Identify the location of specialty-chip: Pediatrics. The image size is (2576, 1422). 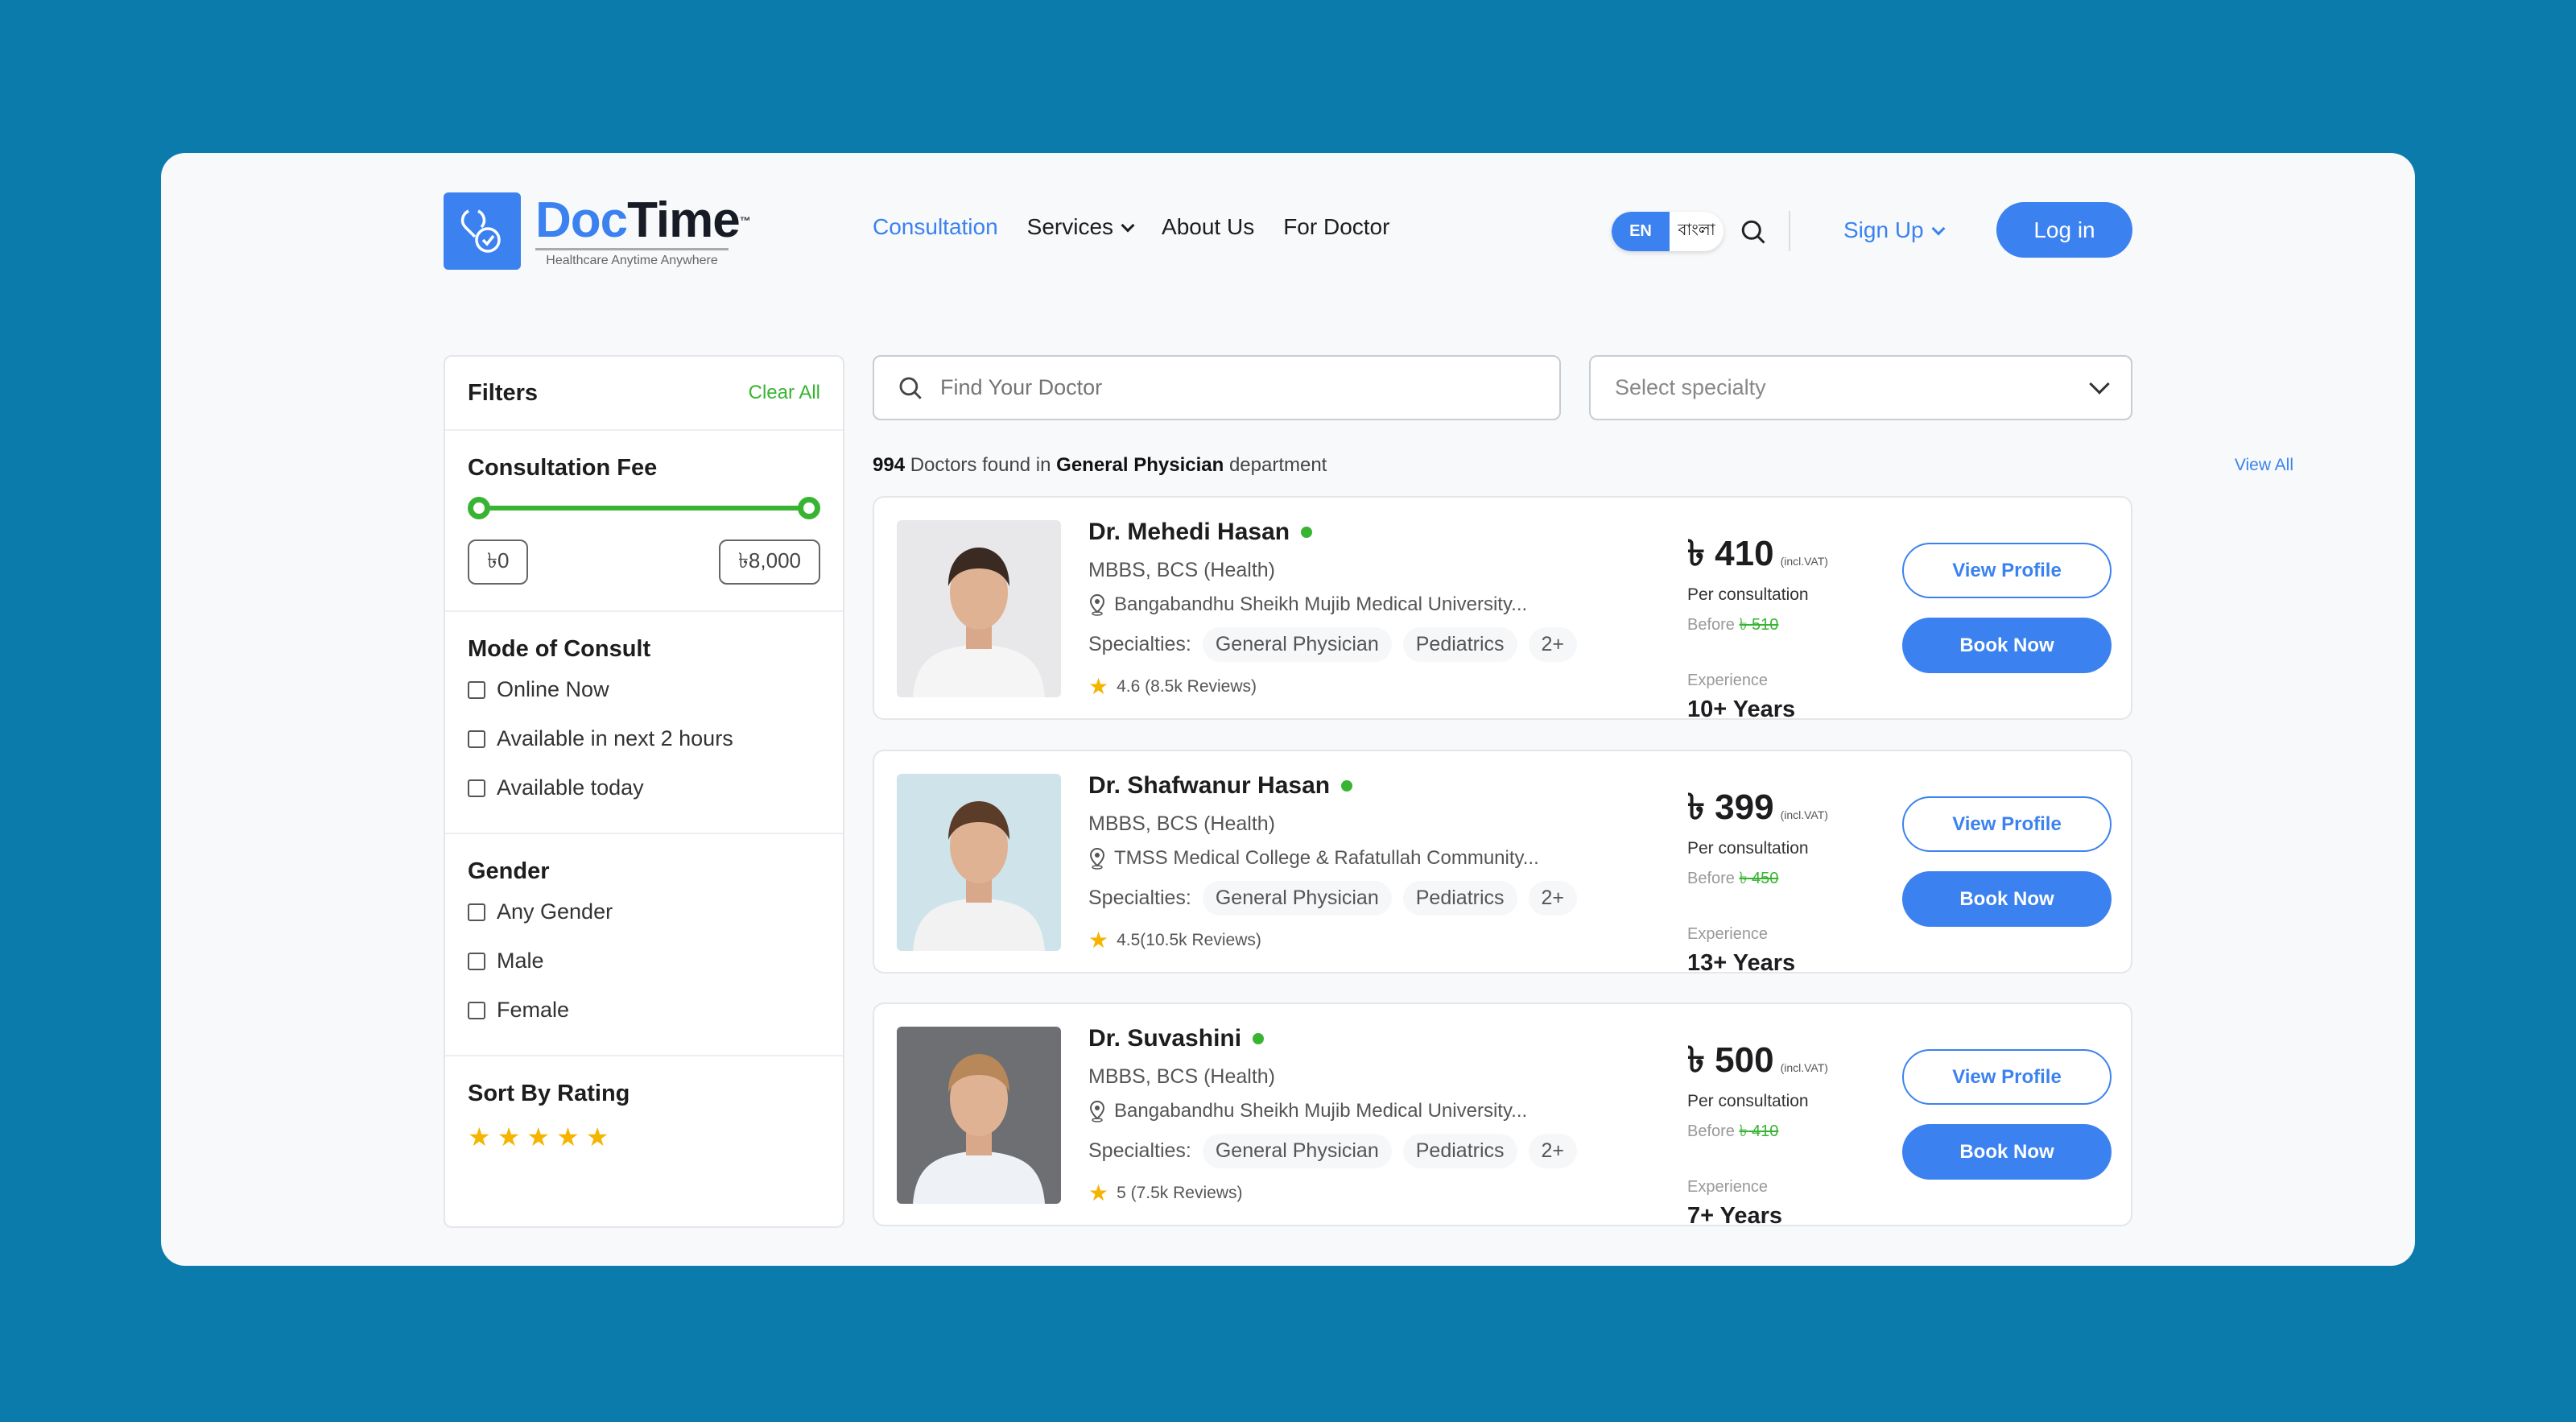
(1459, 1151).